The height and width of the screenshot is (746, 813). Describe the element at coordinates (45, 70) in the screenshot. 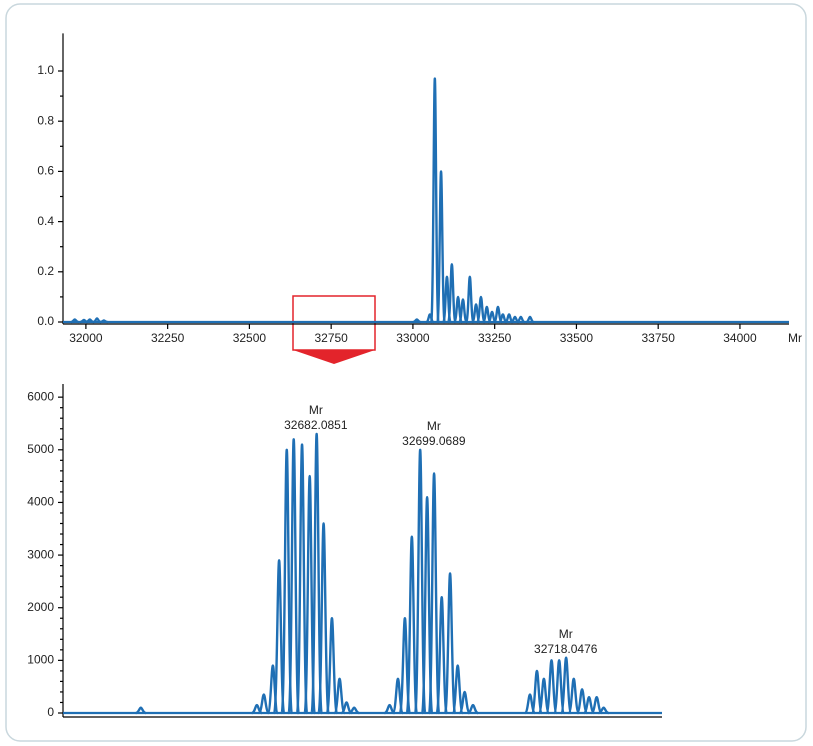

I see `y-tick-label: 1.0` at that location.